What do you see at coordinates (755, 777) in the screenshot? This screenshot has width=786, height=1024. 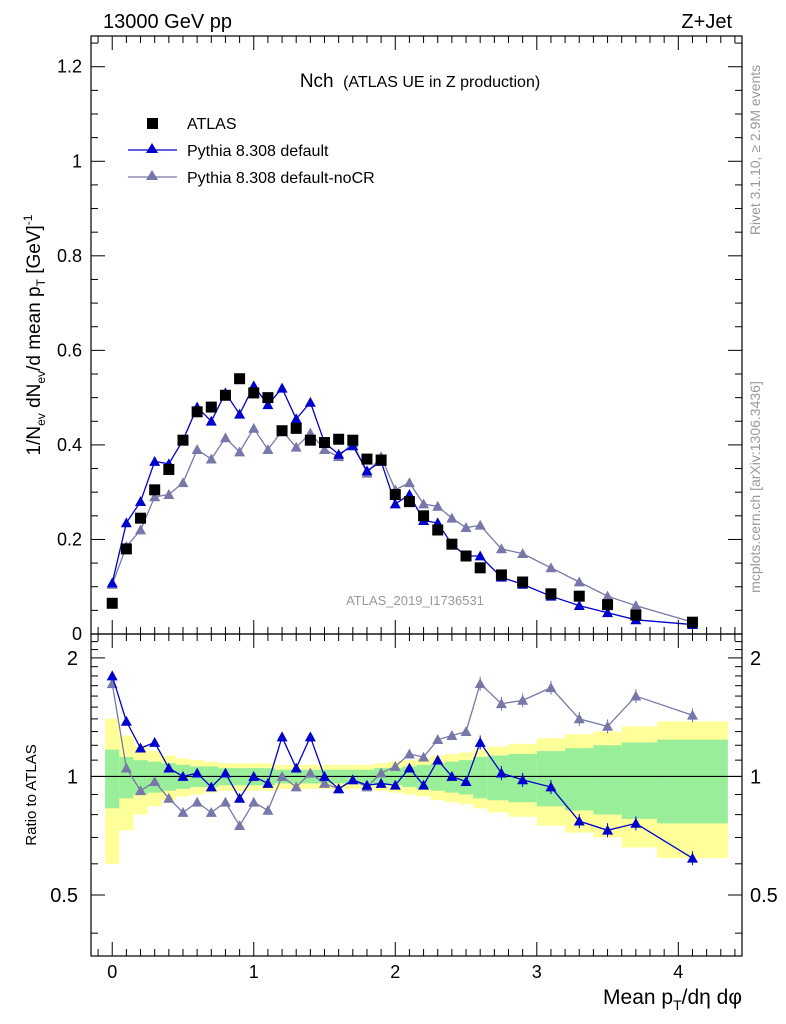 I see `ratio-y-tick-label-right: 1` at bounding box center [755, 777].